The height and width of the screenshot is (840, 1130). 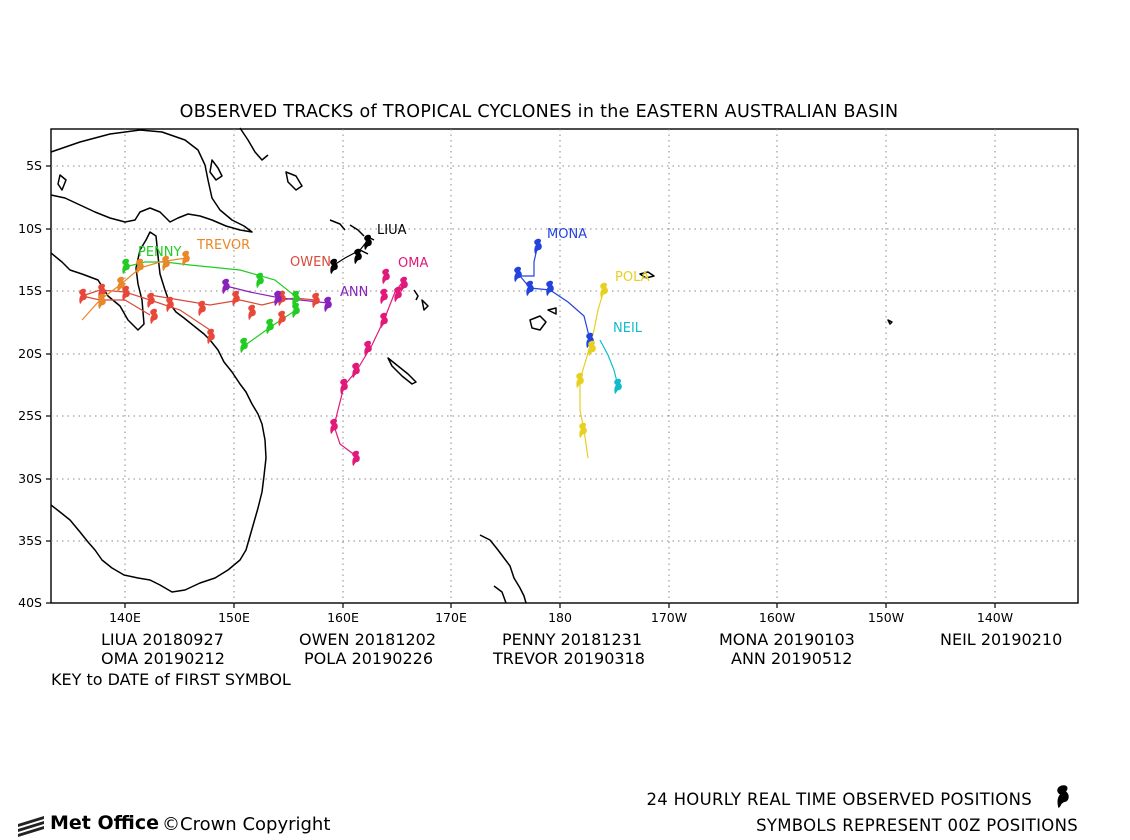 I want to click on lon-tick-label: 150W, so click(x=886, y=617).